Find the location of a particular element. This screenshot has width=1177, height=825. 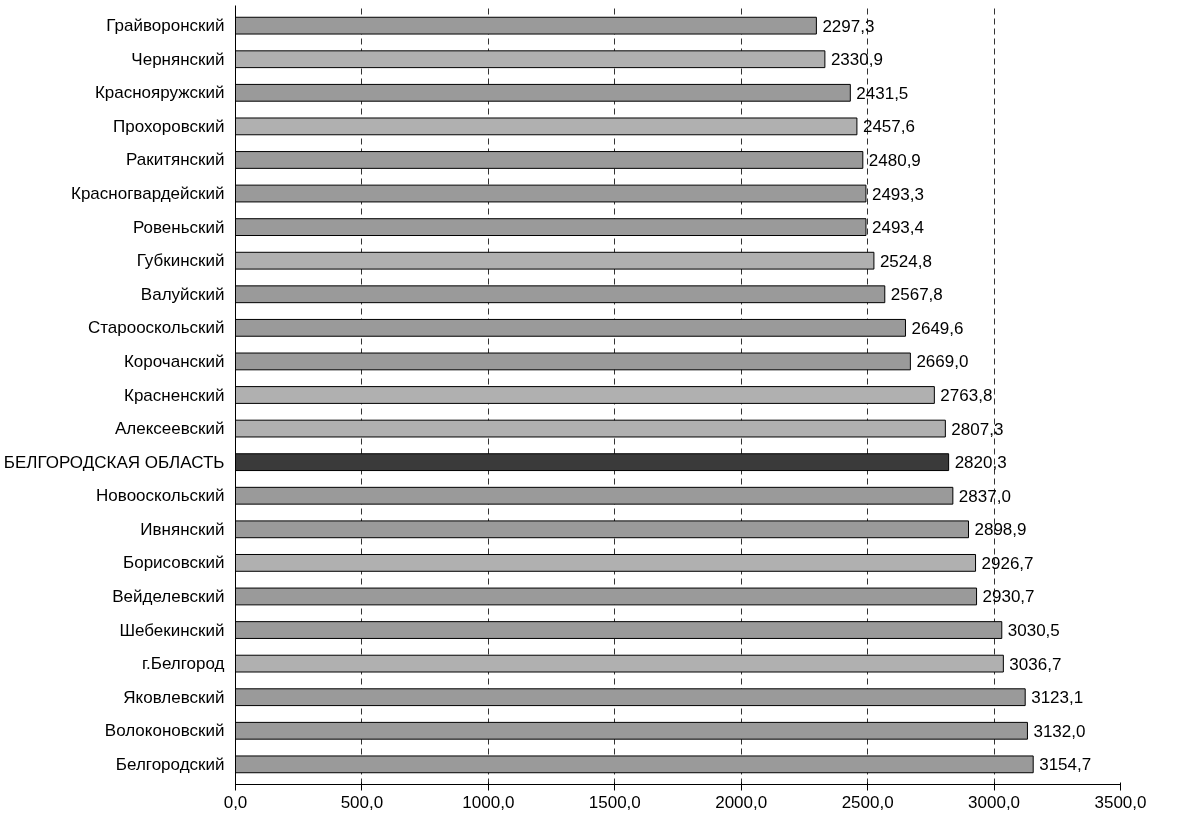

x-tick-label: 500,0 is located at coordinates (362, 802).